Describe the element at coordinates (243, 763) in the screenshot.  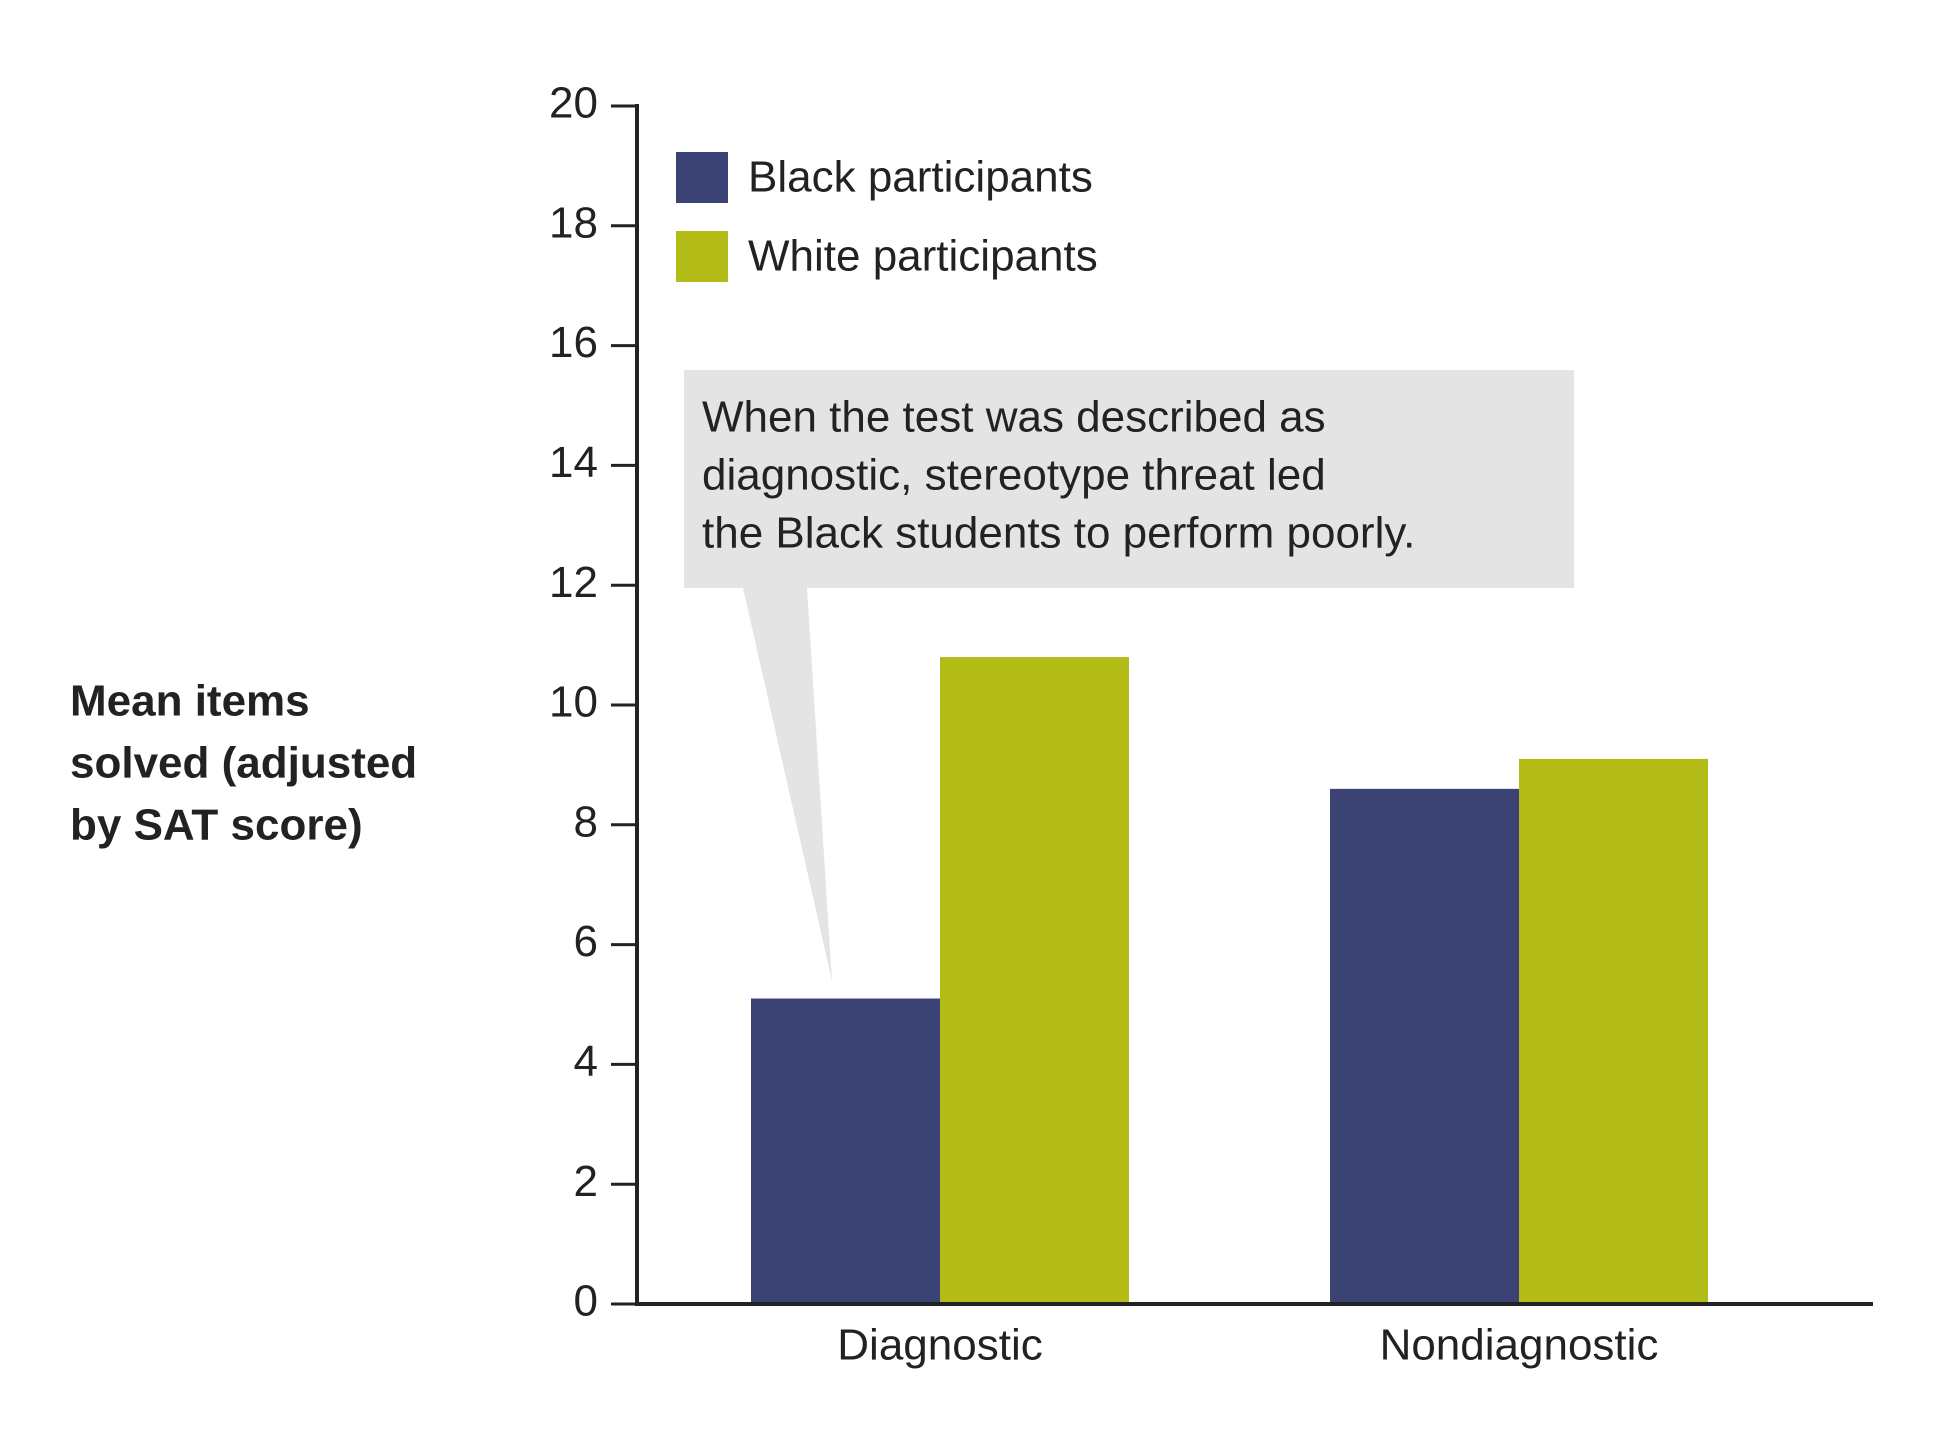
I see `y-axis-title: solved (adjusted` at that location.